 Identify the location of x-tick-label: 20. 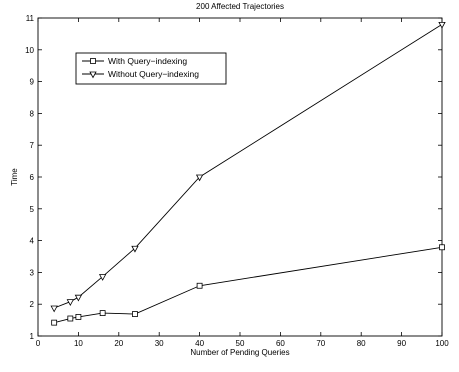
(118, 343).